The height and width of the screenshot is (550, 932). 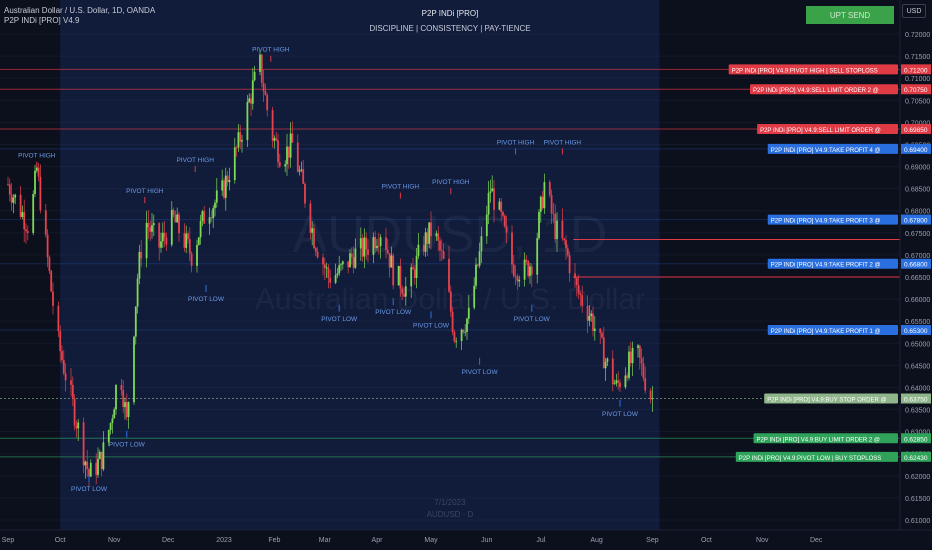 I want to click on level-price-text: 0.69400, so click(x=916, y=150).